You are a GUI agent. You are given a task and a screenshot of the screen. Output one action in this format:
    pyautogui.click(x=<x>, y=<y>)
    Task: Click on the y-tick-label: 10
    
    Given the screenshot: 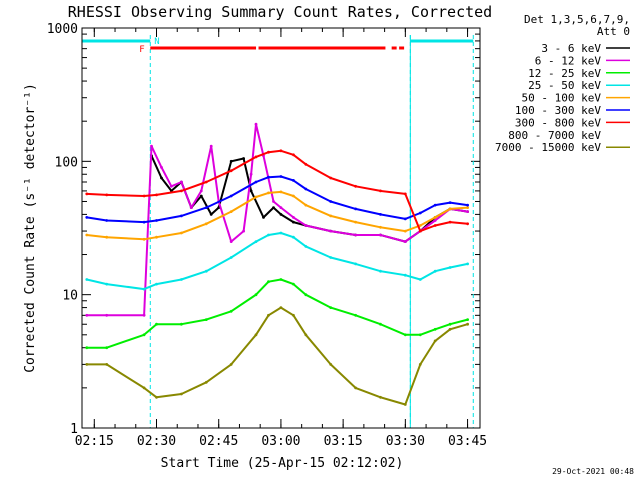 What is the action you would take?
    pyautogui.click(x=70, y=296)
    